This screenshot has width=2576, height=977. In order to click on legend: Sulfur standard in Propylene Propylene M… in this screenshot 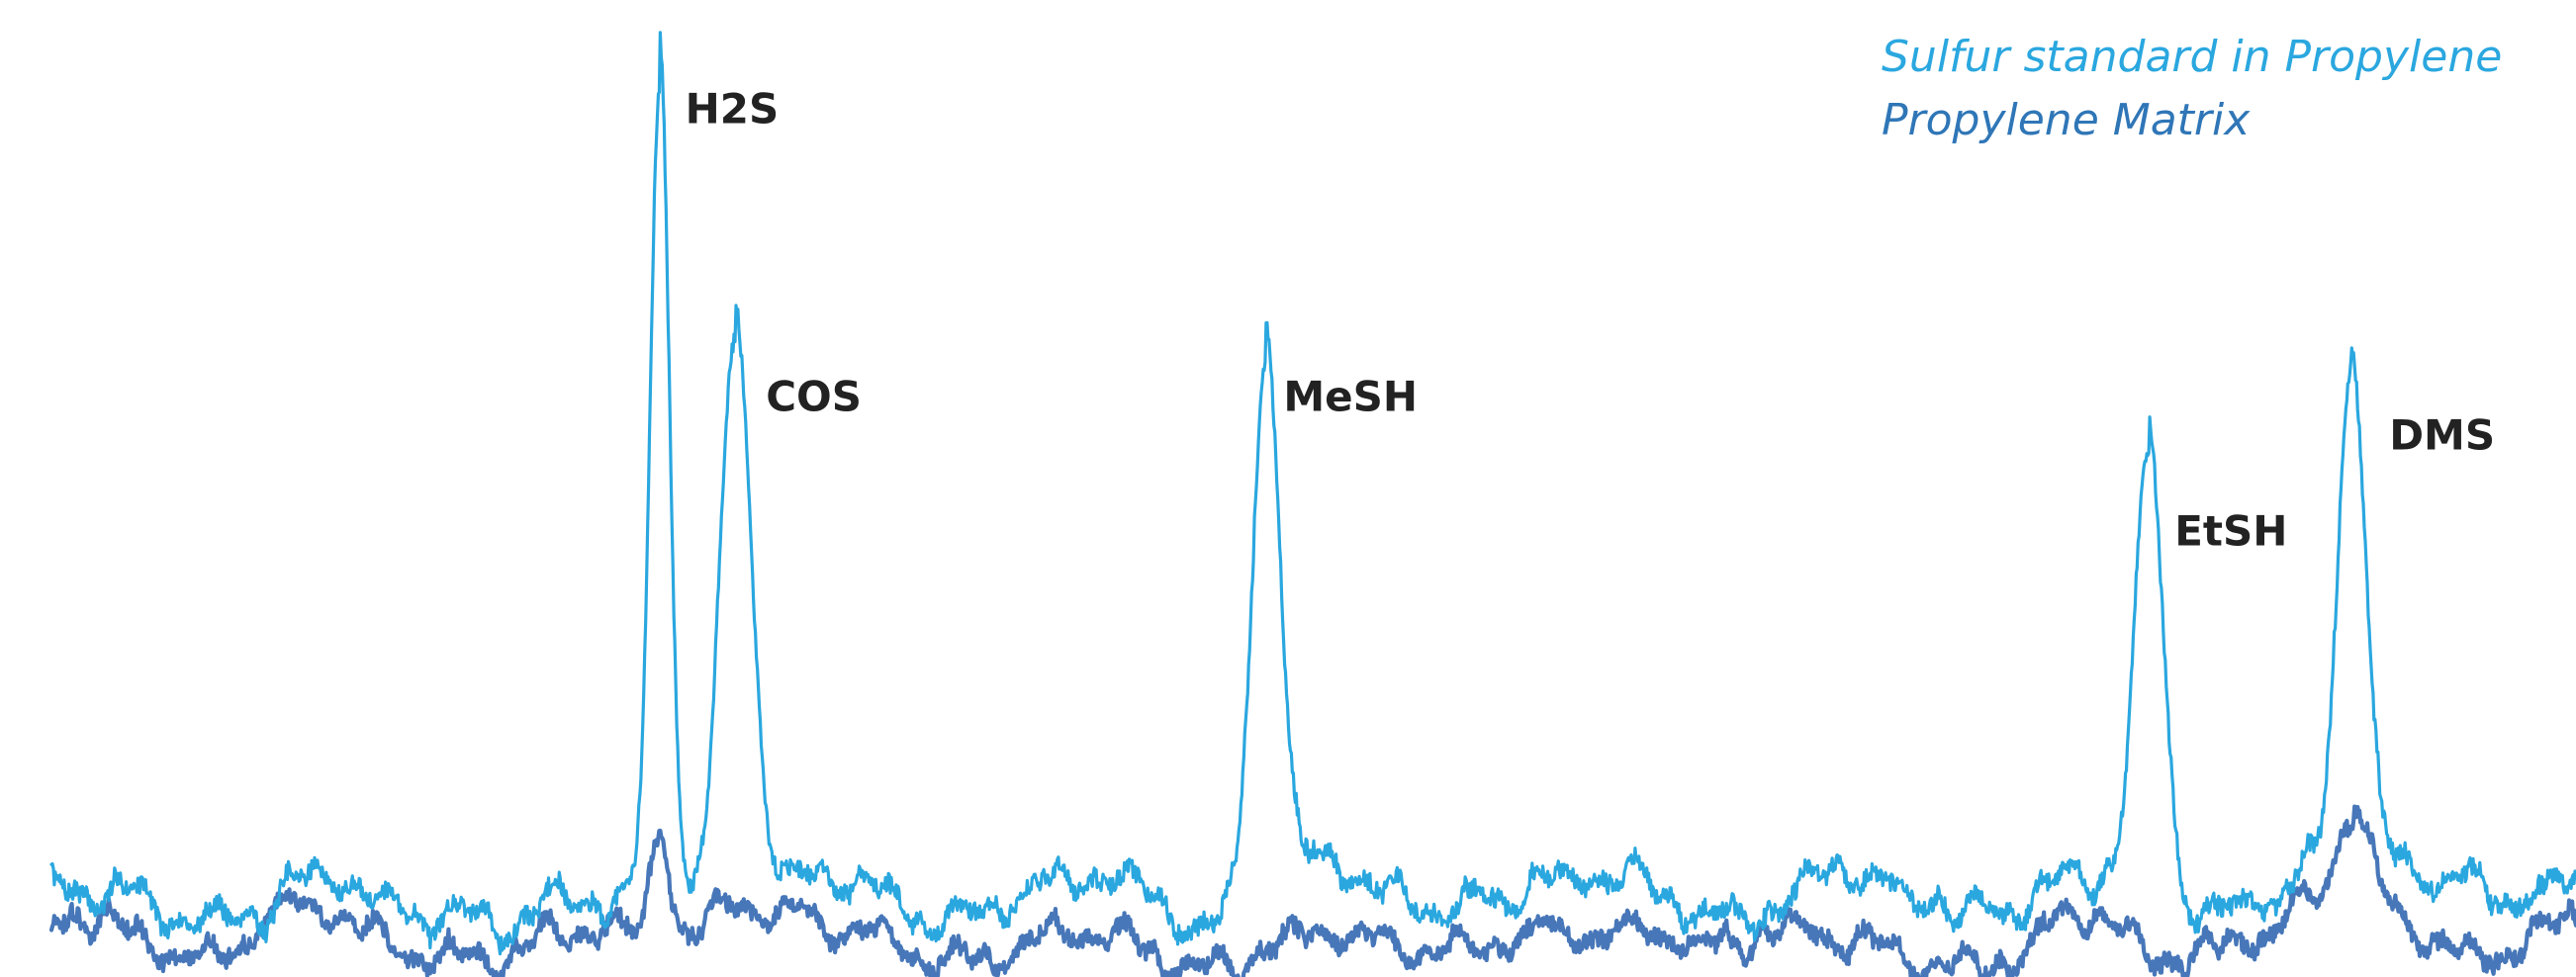, I will do `click(2192, 88)`.